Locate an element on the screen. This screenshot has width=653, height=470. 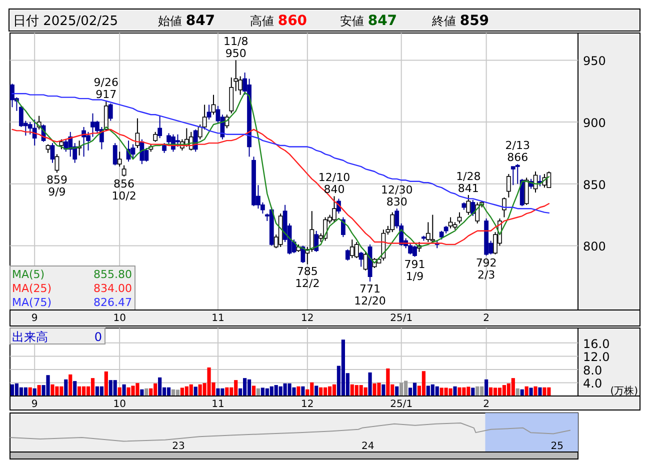
x-tick-label: 12 is located at coordinates (307, 318).